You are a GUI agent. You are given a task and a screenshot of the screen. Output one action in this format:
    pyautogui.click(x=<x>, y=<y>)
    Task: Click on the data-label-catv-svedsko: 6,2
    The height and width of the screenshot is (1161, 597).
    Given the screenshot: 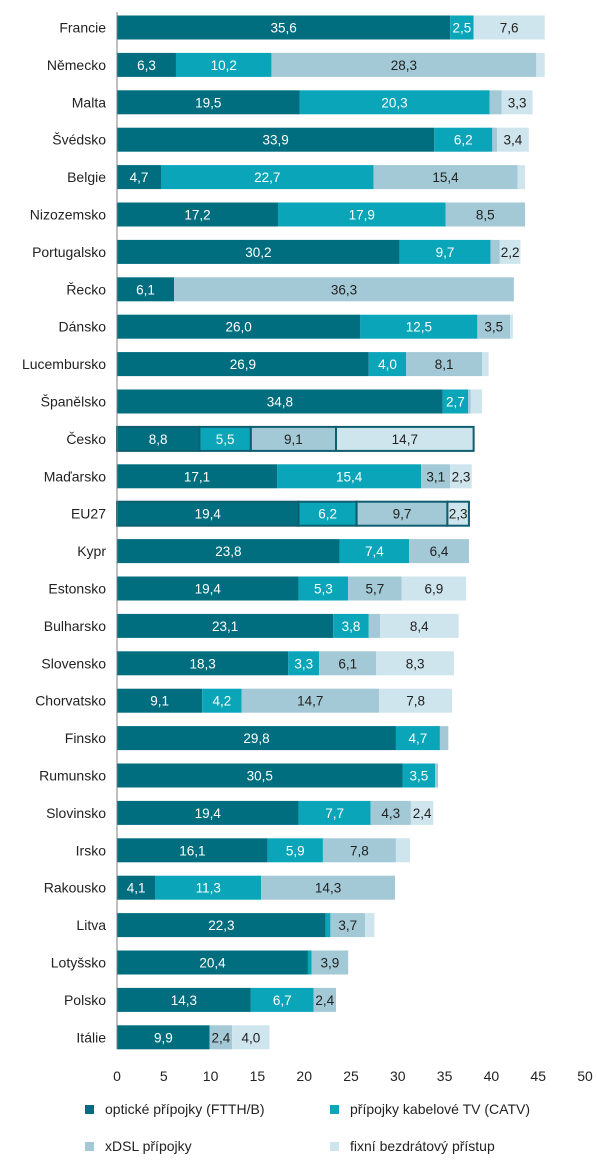 What is the action you would take?
    pyautogui.click(x=463, y=140)
    